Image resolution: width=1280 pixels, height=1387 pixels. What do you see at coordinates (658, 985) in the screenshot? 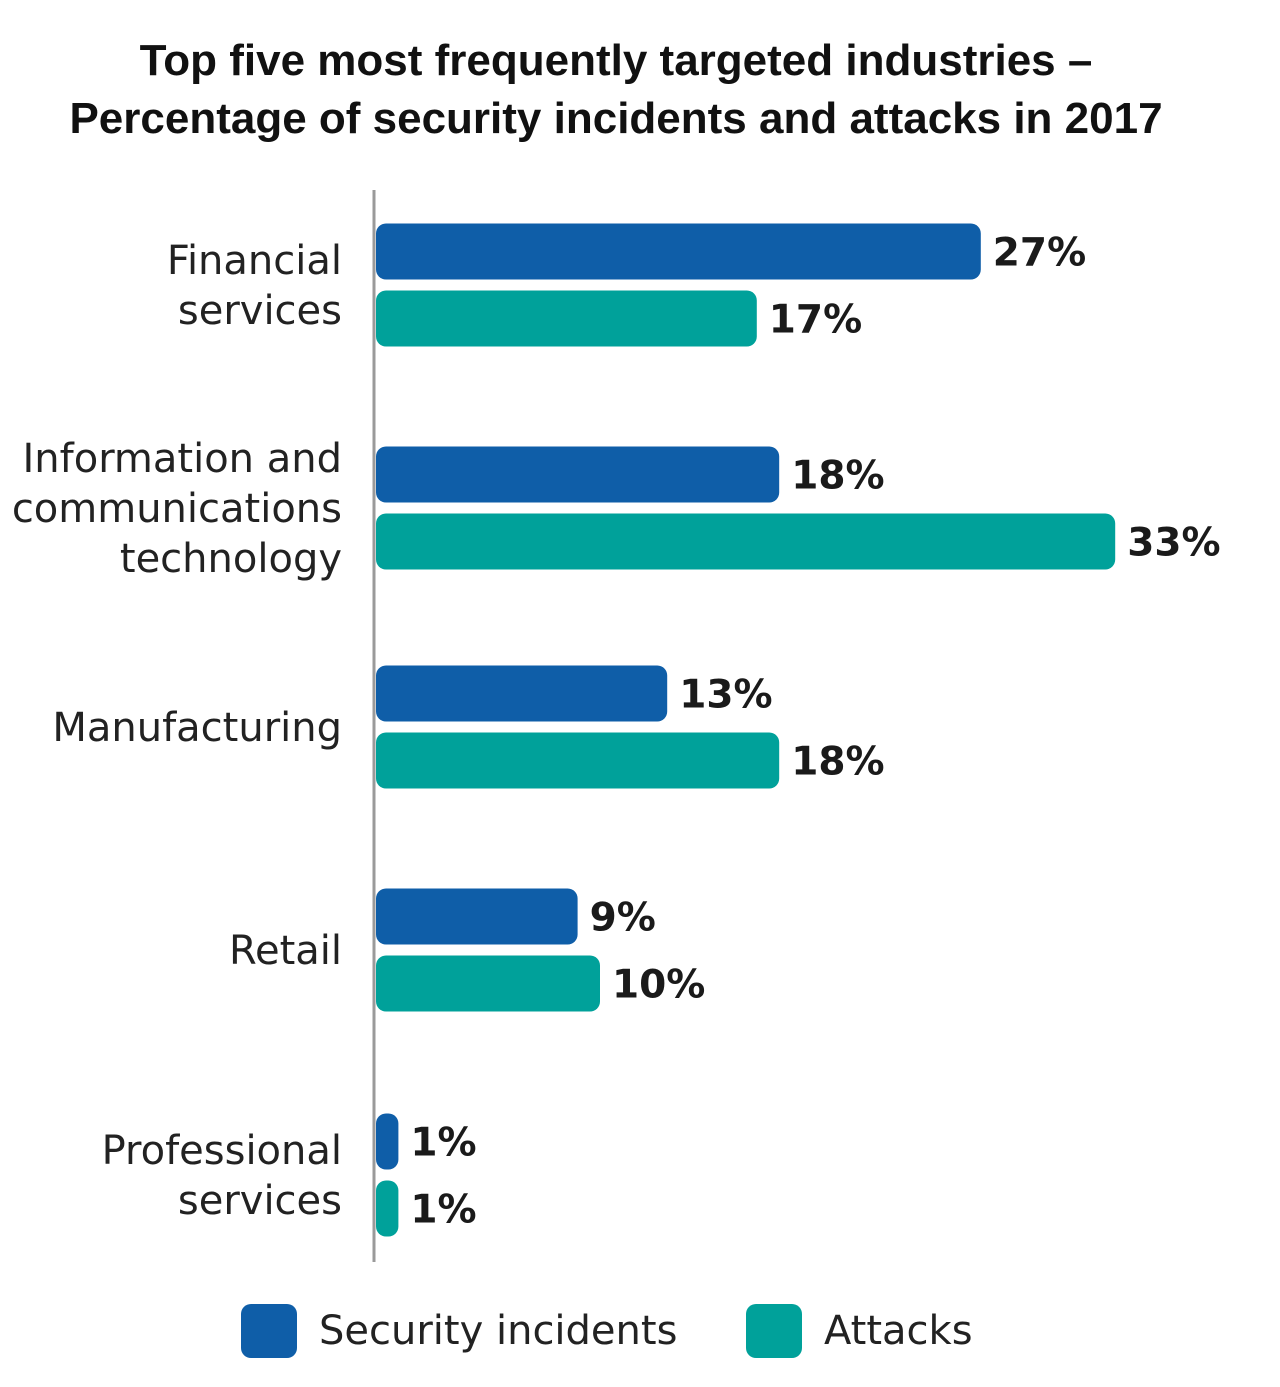
I see `data-label: 10%` at bounding box center [658, 985].